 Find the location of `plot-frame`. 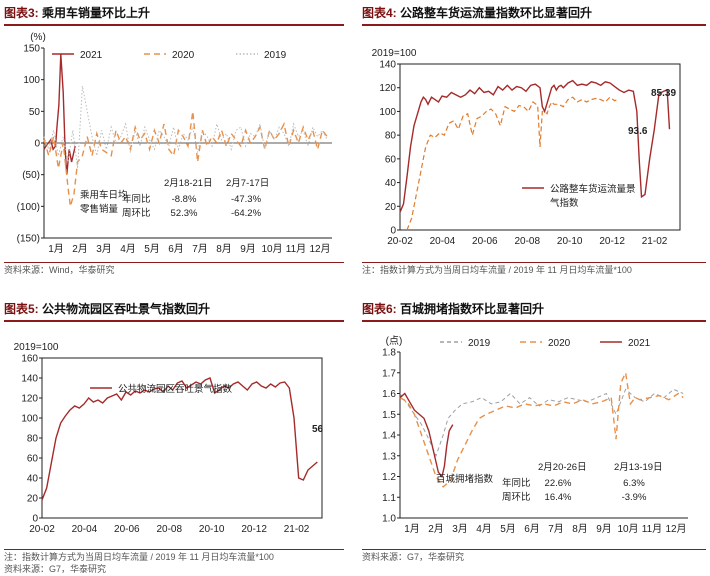

plot-frame is located at coordinates (540, 147).